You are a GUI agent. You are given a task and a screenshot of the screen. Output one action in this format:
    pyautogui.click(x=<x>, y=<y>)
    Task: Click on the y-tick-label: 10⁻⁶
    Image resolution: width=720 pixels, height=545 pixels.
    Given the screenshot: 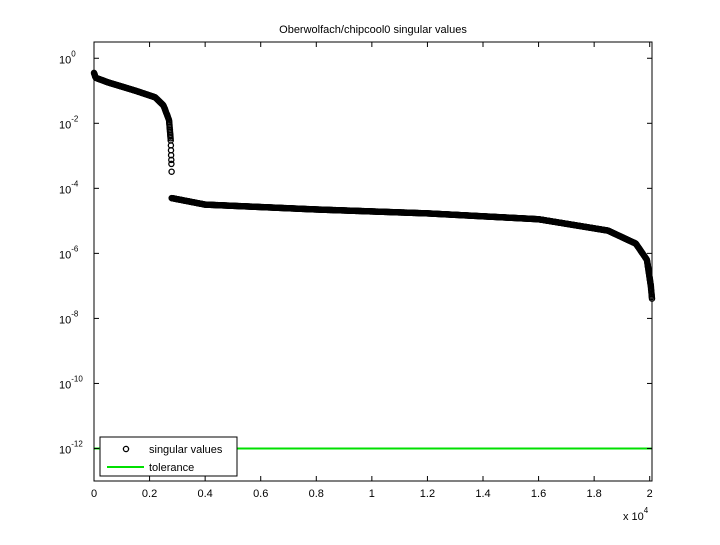 What is the action you would take?
    pyautogui.click(x=69, y=252)
    